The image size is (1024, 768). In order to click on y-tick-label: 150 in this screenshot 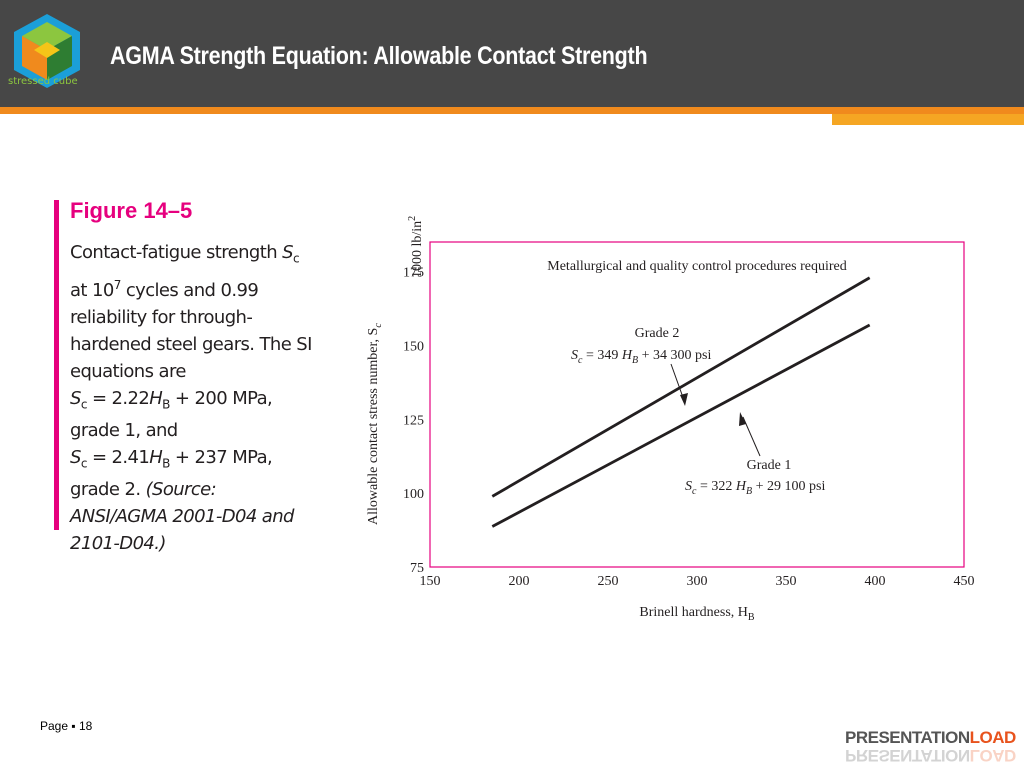, I will do `click(413, 346)`.